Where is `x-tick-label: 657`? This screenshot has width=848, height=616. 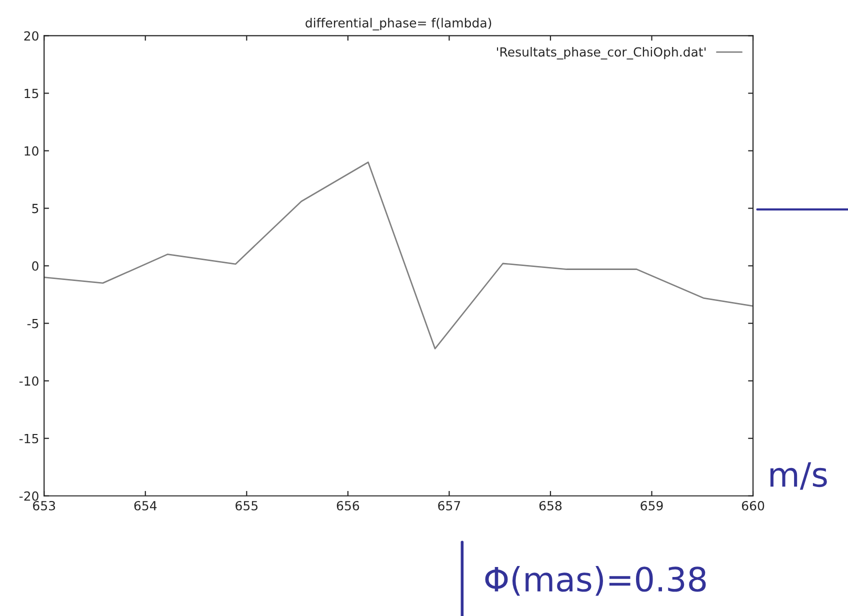
x-tick-label: 657 is located at coordinates (449, 505).